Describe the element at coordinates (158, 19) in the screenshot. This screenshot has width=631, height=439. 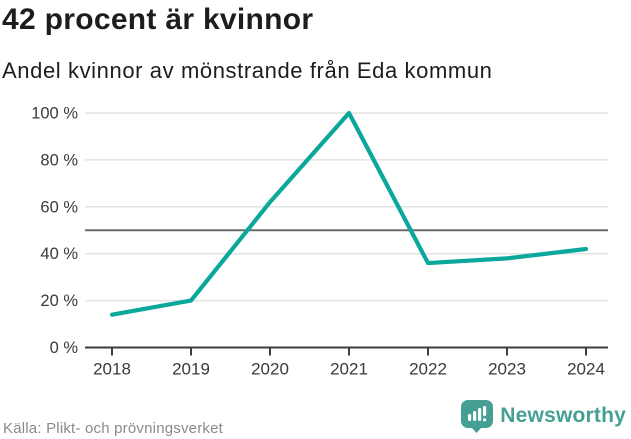
I see `chart-title: 42 procent är kvinnor` at that location.